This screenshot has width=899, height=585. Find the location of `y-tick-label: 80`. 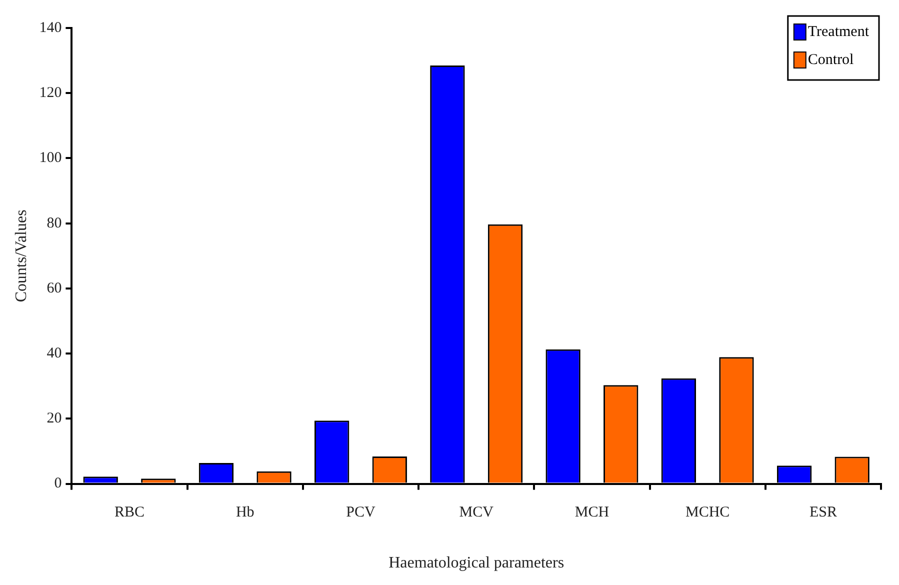

y-tick-label: 80 is located at coordinates (54, 223).